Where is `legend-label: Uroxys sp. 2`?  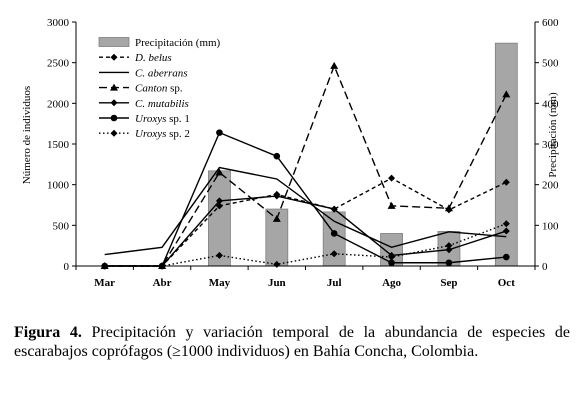
legend-label: Uroxys sp. 2 is located at coordinates (162, 134).